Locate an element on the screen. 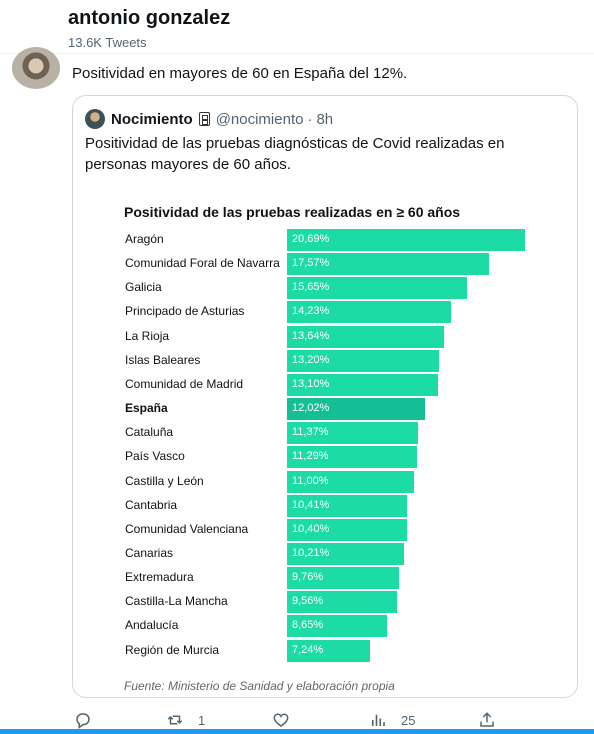 This screenshot has height=734, width=594. heart-icon is located at coordinates (281, 720).